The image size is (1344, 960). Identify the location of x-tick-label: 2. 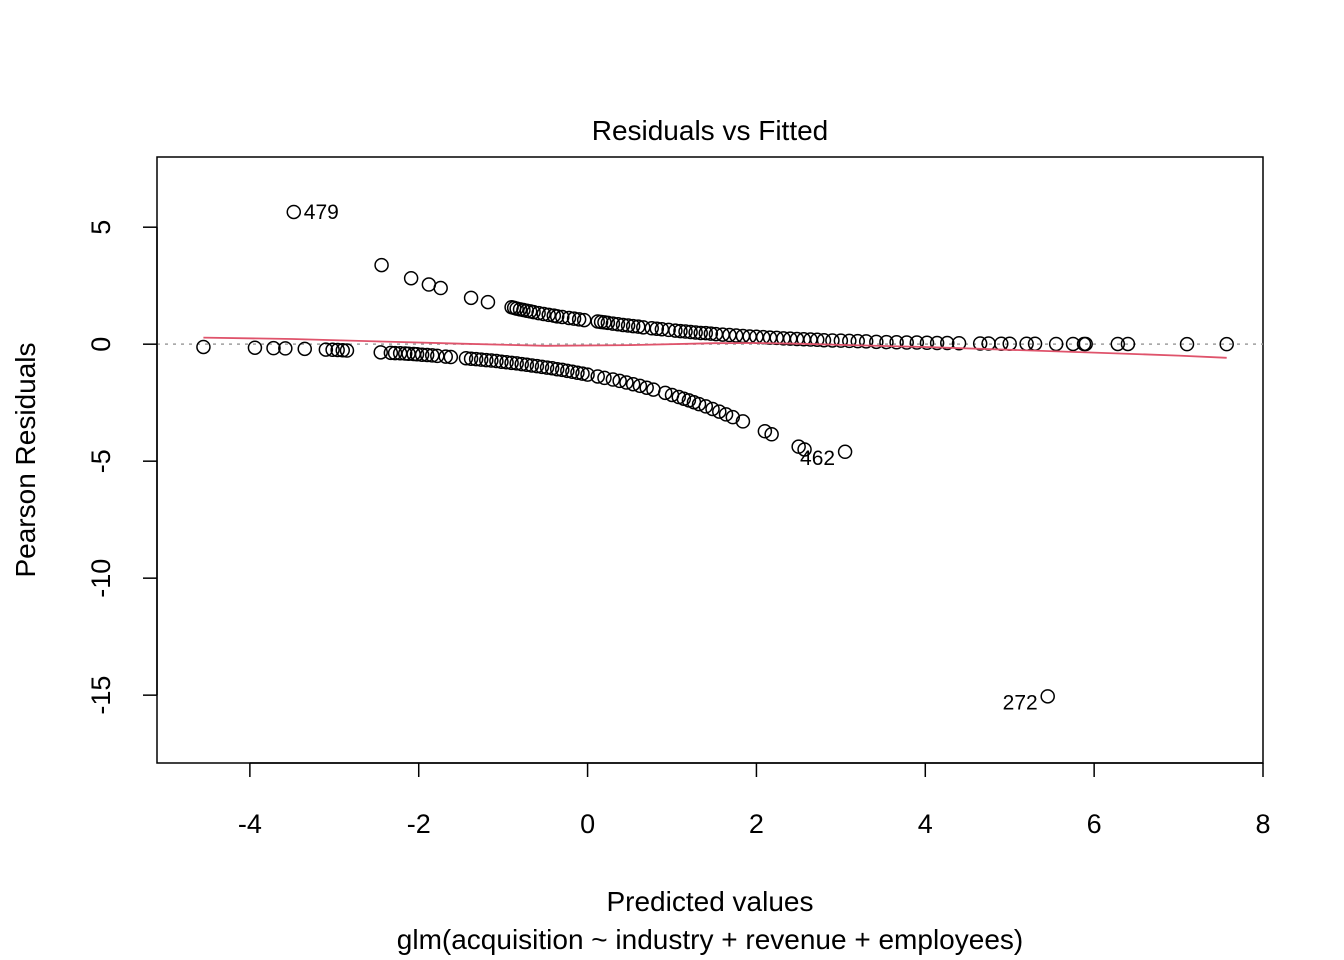
(756, 824).